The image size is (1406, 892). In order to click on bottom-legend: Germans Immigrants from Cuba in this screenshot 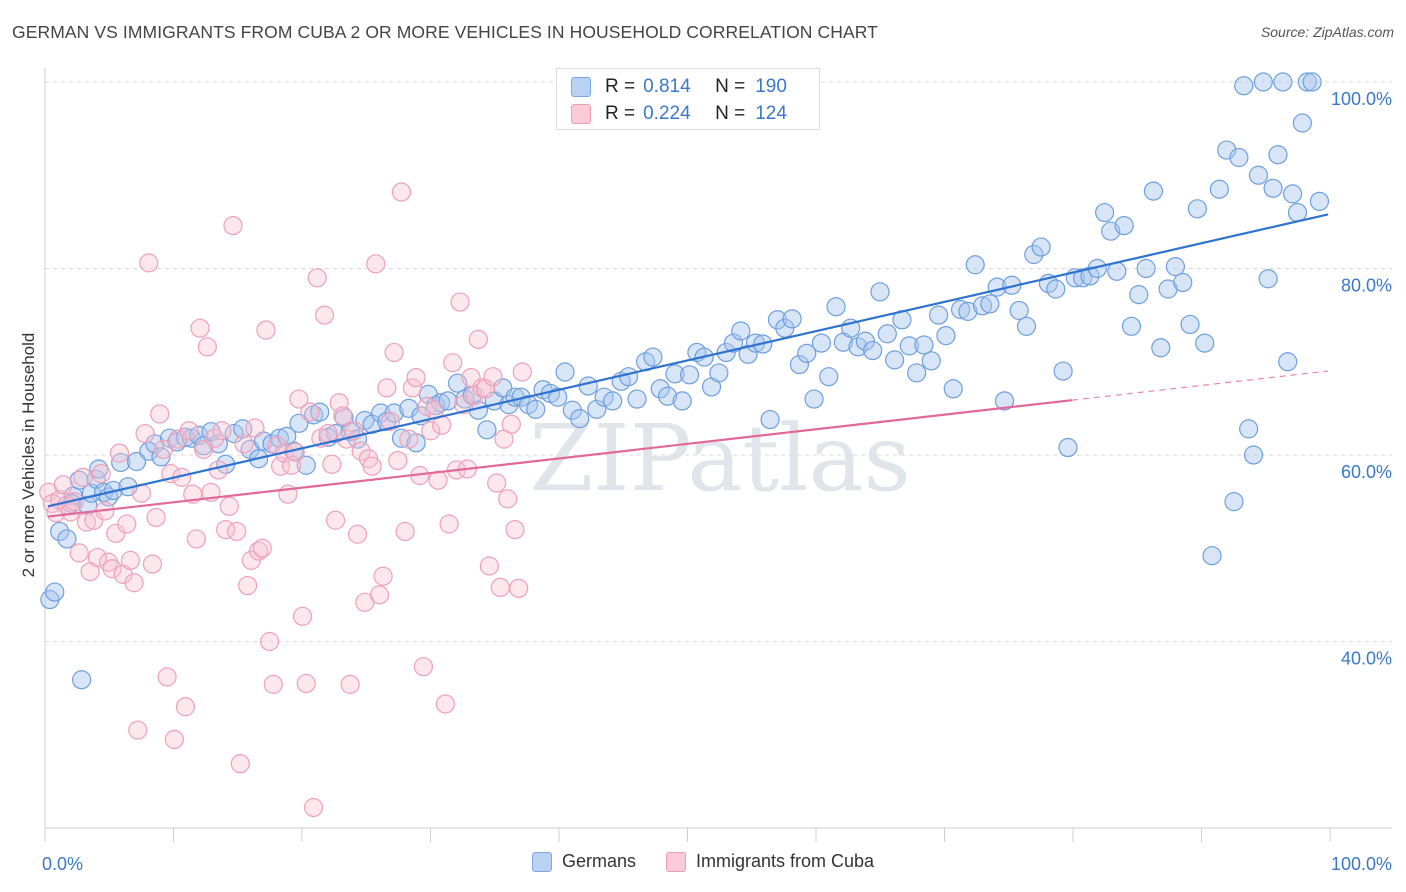, I will do `click(703, 861)`.